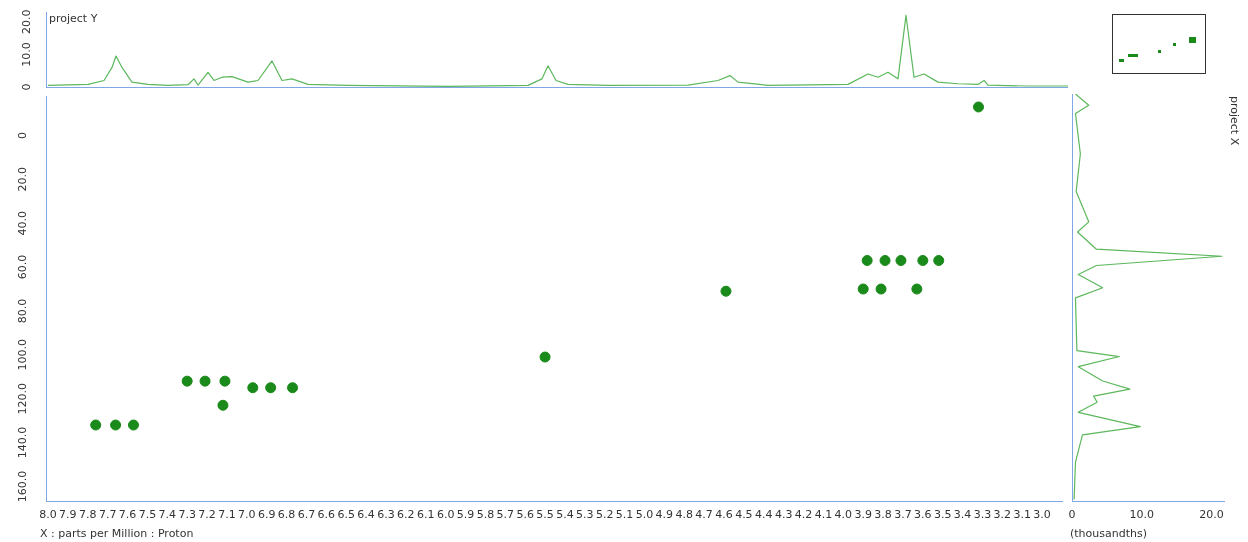  What do you see at coordinates (207, 515) in the screenshot?
I see `x-tick-label: 7.2` at bounding box center [207, 515].